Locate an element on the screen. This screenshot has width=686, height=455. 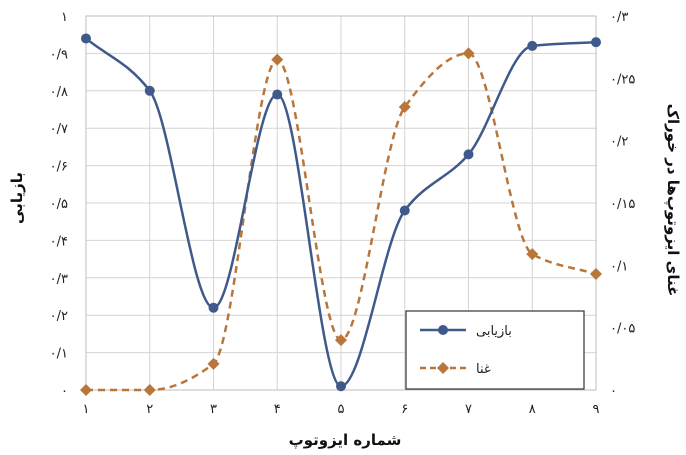
y-left-axis-title: بازیابی is located at coordinates (17, 198).